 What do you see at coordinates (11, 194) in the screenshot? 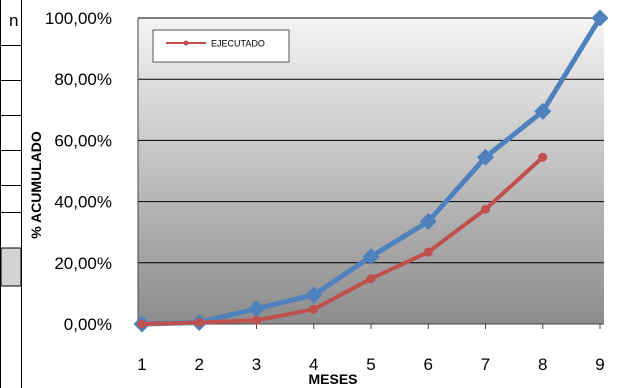
I see `left-table-fragment: n` at bounding box center [11, 194].